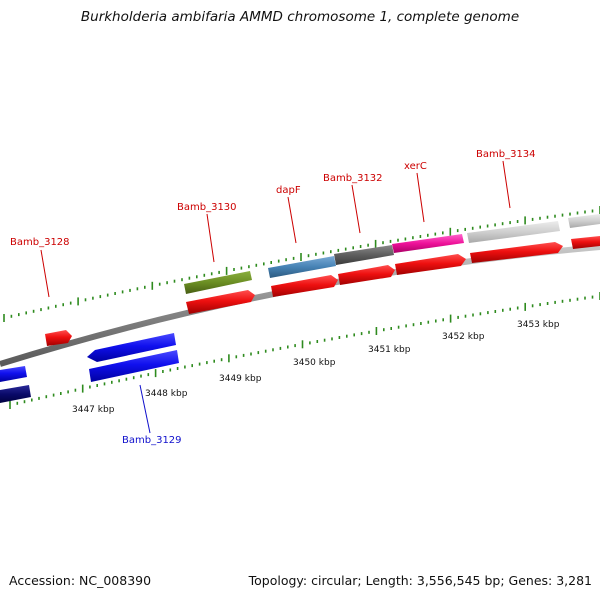 Image resolution: width=600 pixels, height=600 pixels. Describe the element at coordinates (389, 350) in the screenshot. I see `scale-tick-label: 3451 kbp` at that location.